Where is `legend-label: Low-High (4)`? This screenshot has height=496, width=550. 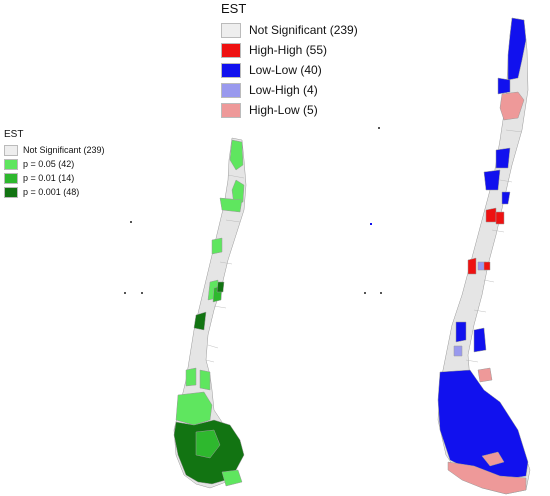
legend-label: Low-High (4) is located at coordinates (283, 90).